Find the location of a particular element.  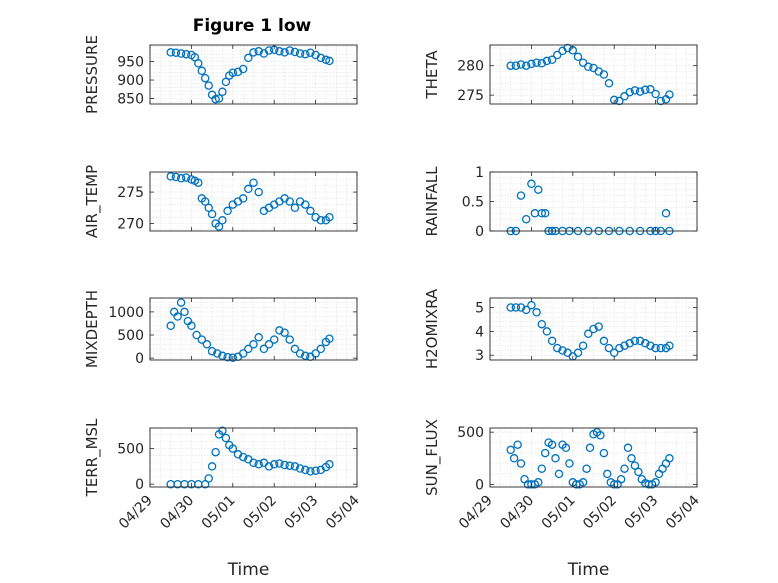

y-tick-label: 500 is located at coordinates (470, 433).